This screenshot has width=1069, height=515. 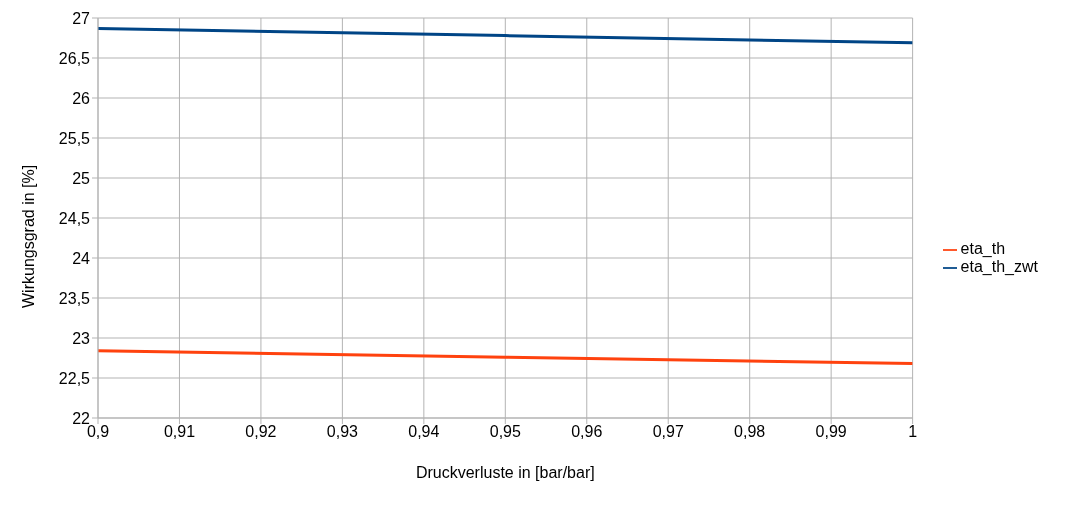 What do you see at coordinates (261, 432) in the screenshot?
I see `x-tick-label: 0,92` at bounding box center [261, 432].